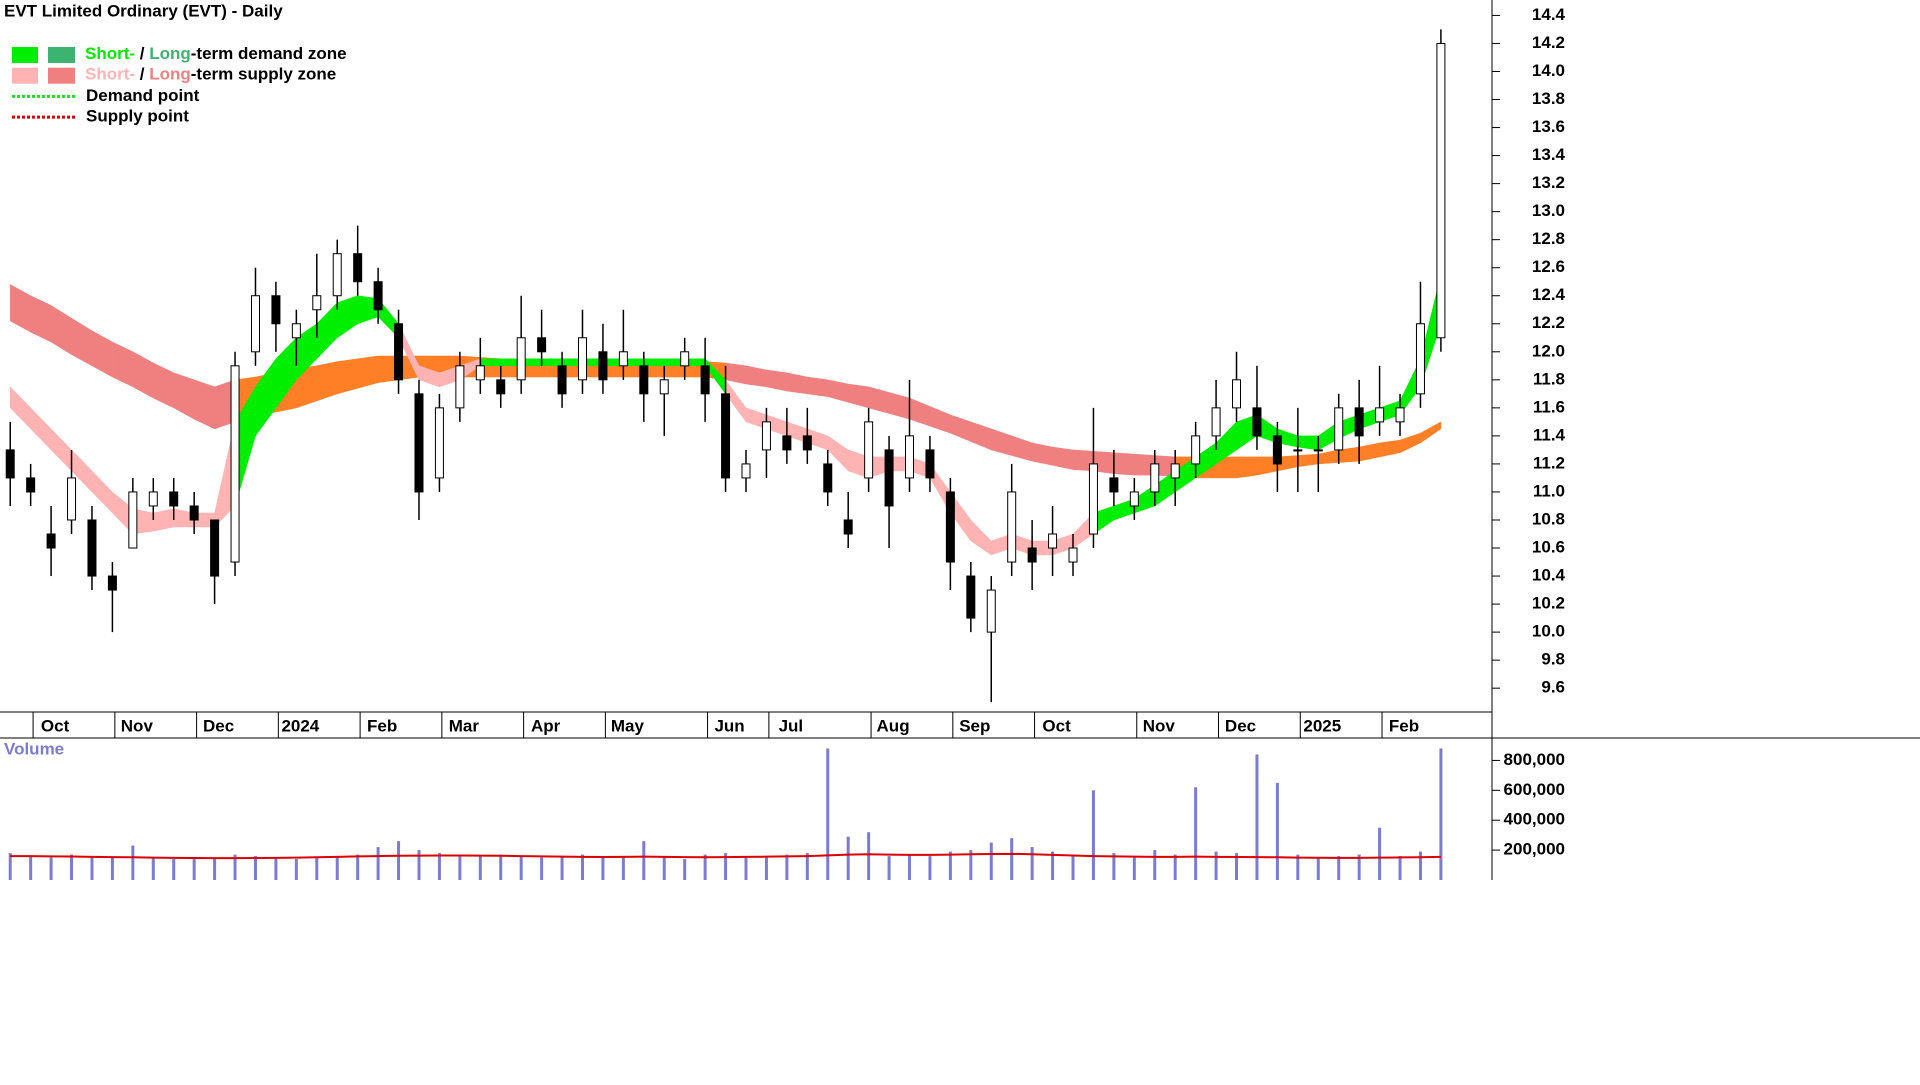  What do you see at coordinates (1548, 182) in the screenshot?
I see `y-tick-label: 13.2` at bounding box center [1548, 182].